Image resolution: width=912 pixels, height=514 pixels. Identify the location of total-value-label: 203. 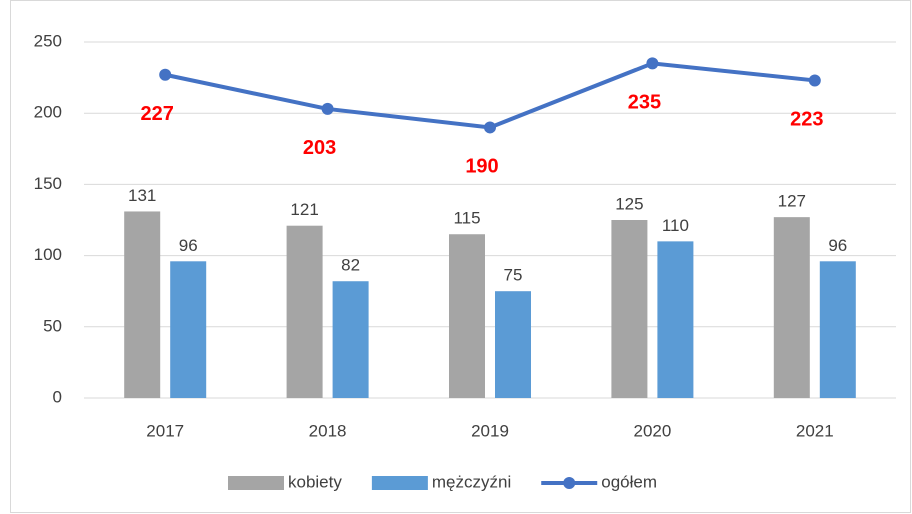
(319, 148).